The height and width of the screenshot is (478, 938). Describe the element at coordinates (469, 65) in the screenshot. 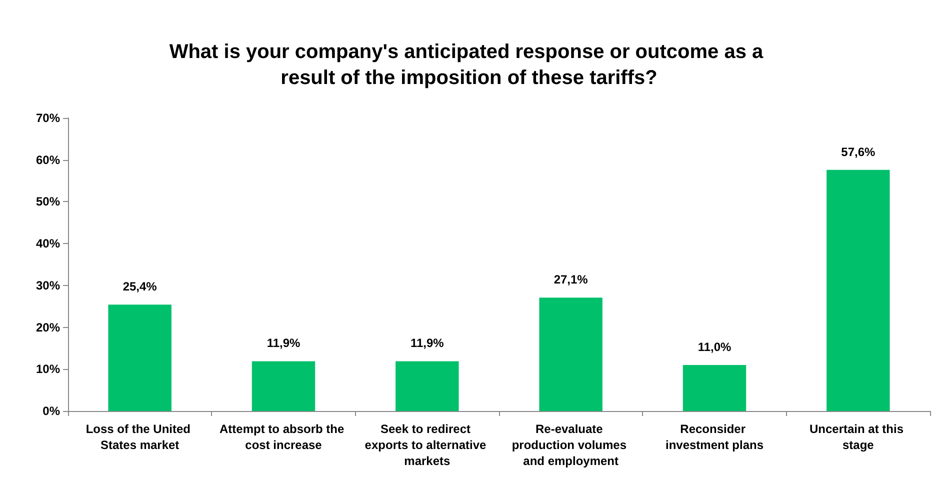

I see `chart-title: What is your company's anticipated response or outcome as a result of the imposition of these tariffs?` at that location.